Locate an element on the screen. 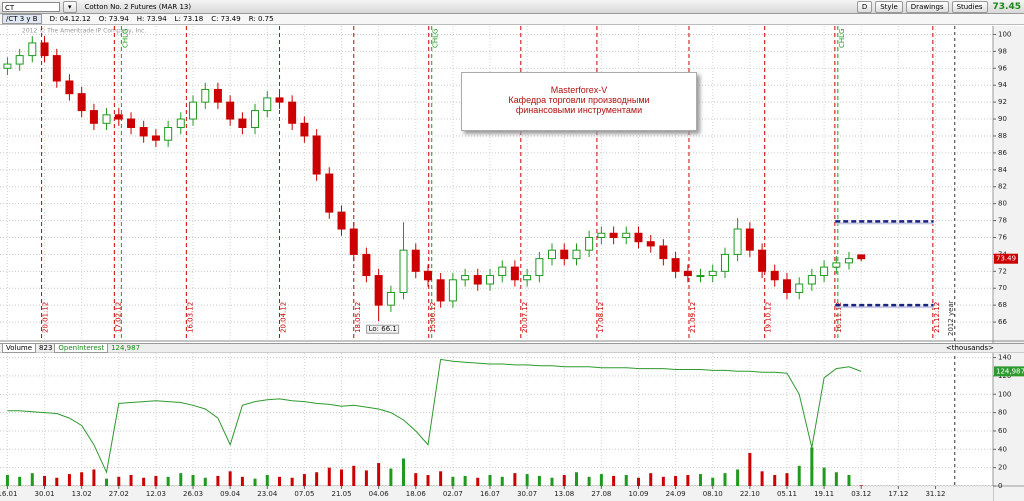  x-tick-label: 17.12 is located at coordinates (898, 494).